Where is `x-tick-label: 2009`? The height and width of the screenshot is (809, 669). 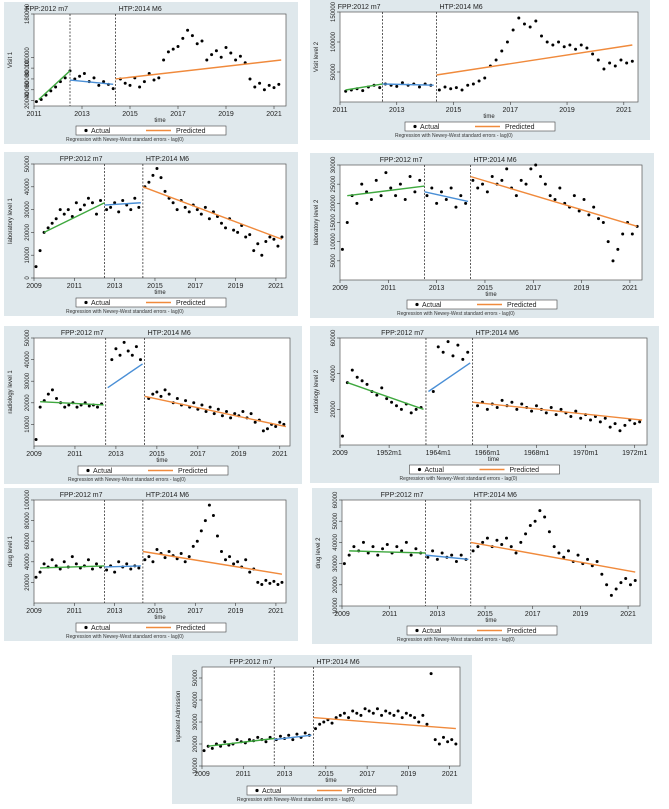
x-tick-label: 2009 is located at coordinates (34, 286).